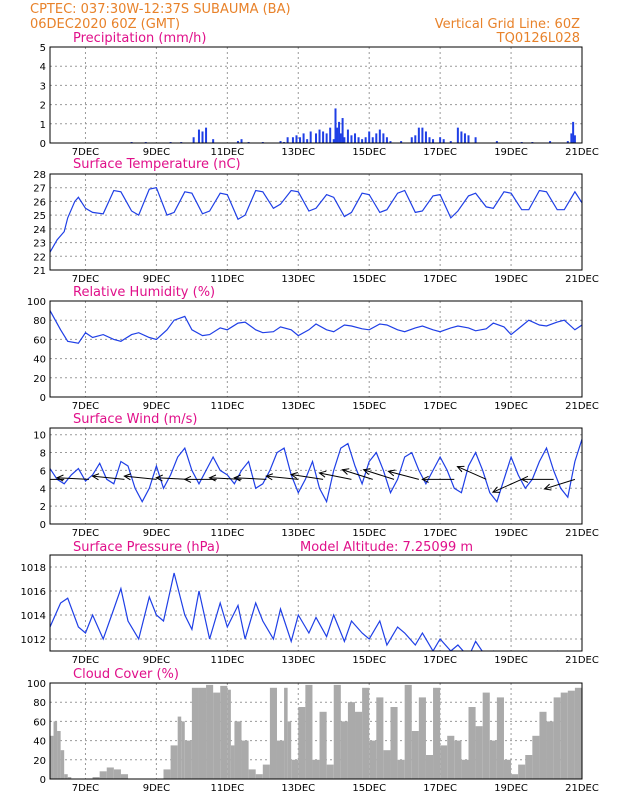 This screenshot has height=800, width=618. What do you see at coordinates (316, 349) in the screenshot?
I see `rh-frame` at bounding box center [316, 349].